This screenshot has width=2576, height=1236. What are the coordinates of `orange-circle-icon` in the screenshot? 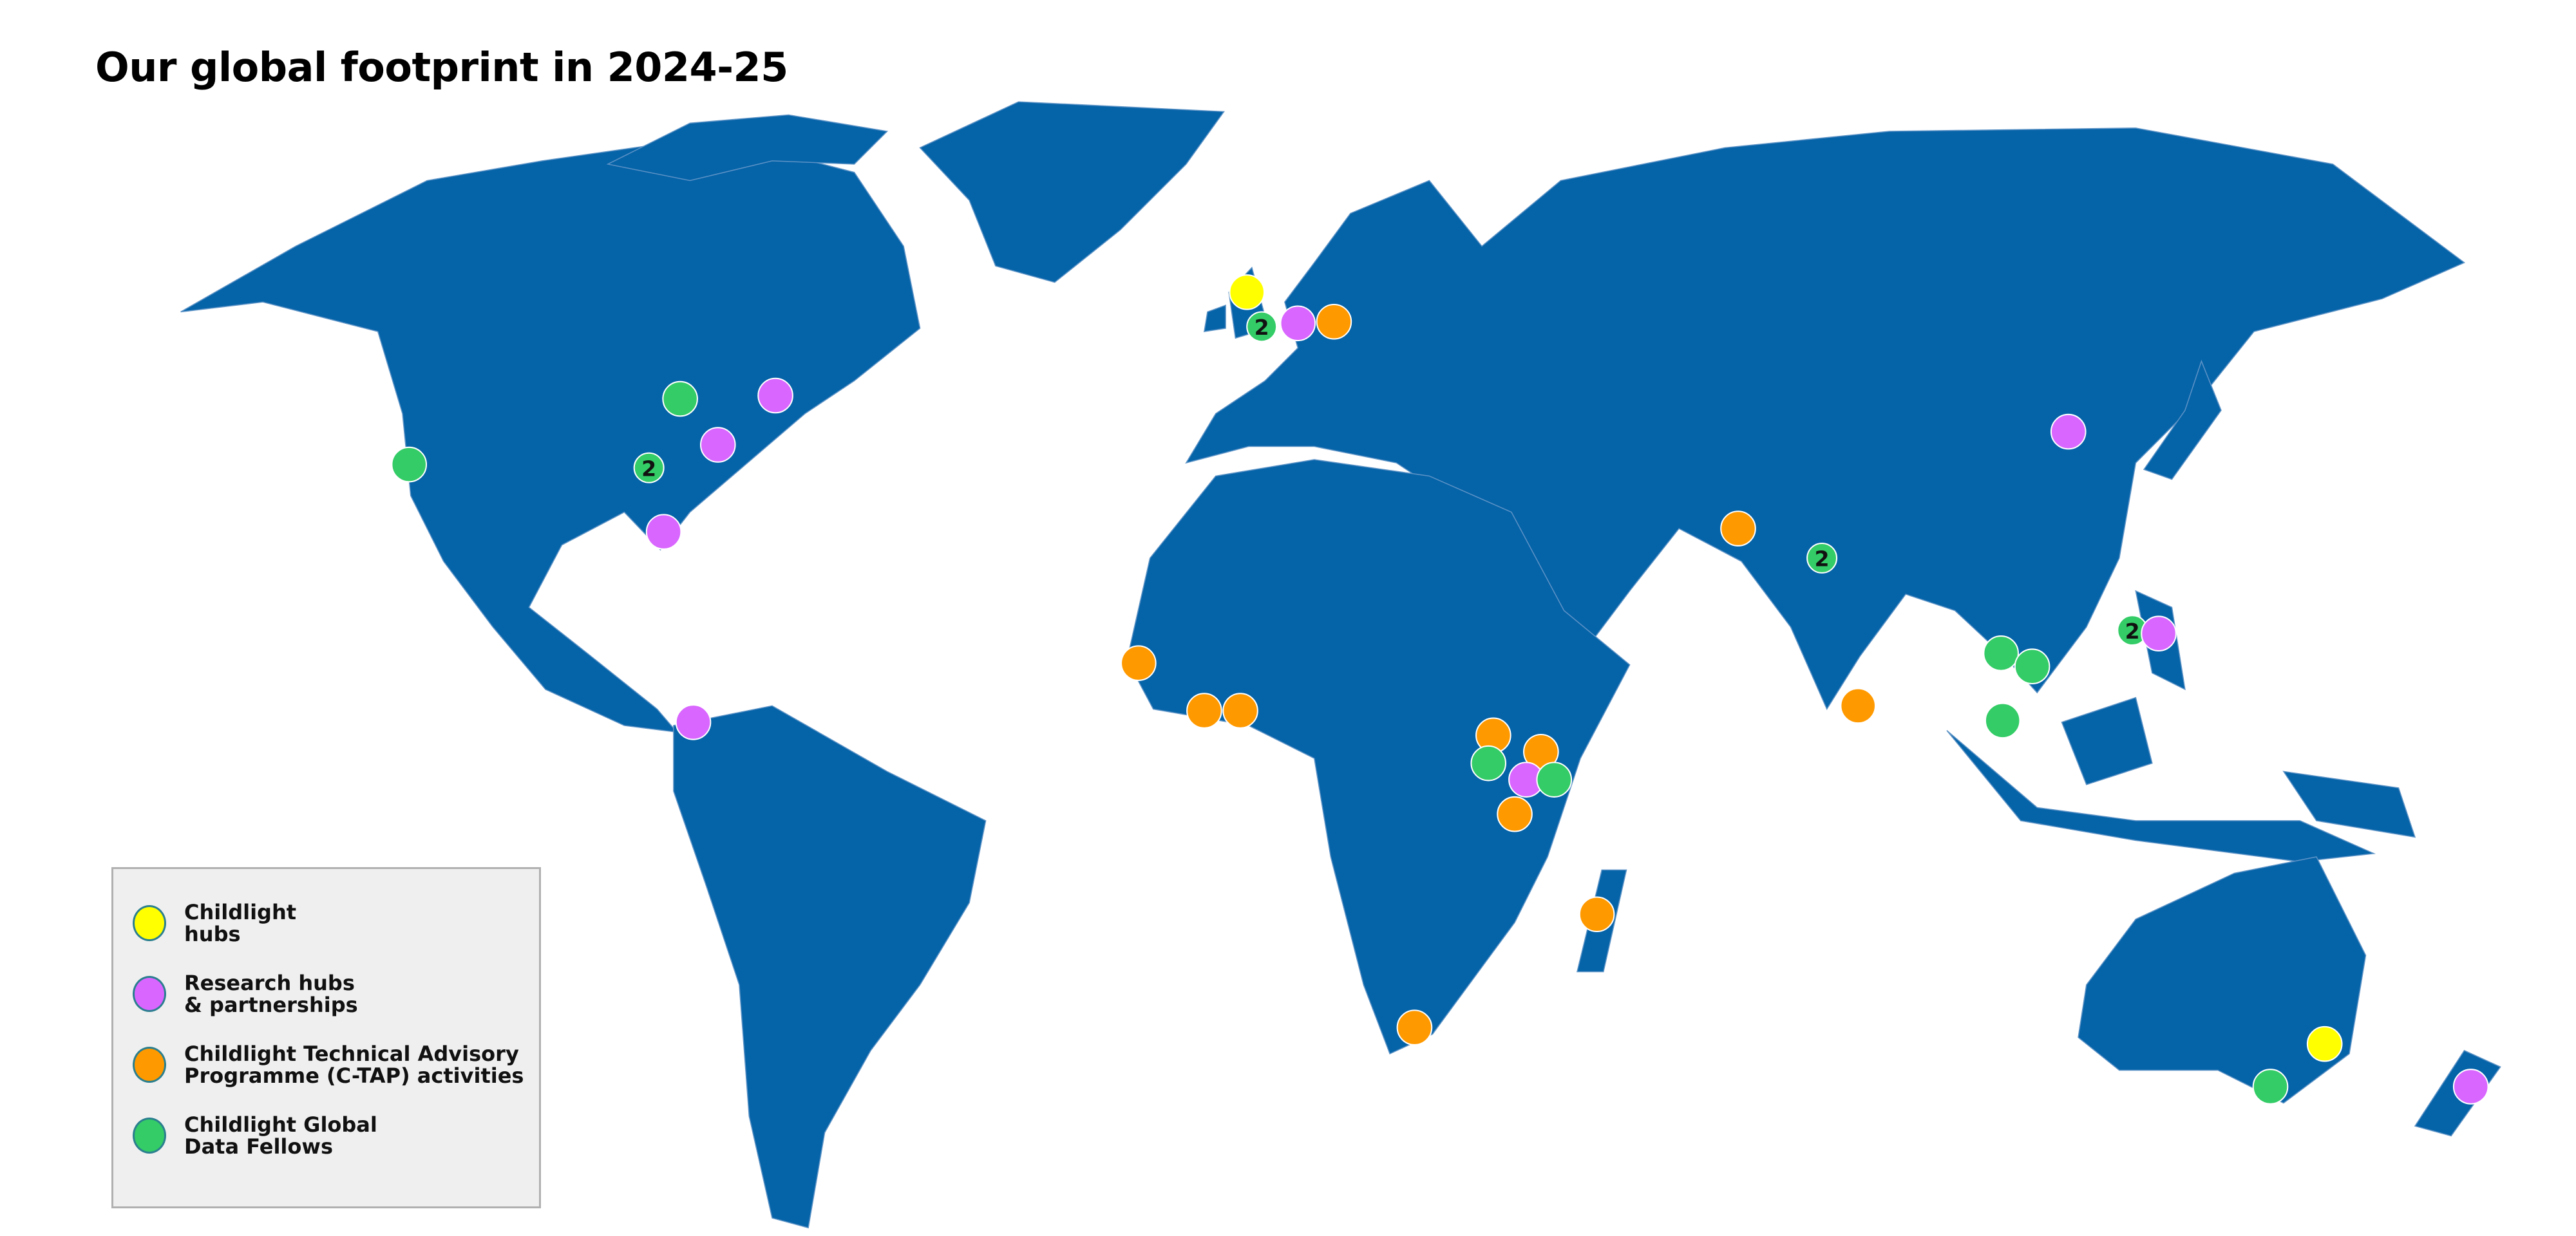 It's located at (149, 1065).